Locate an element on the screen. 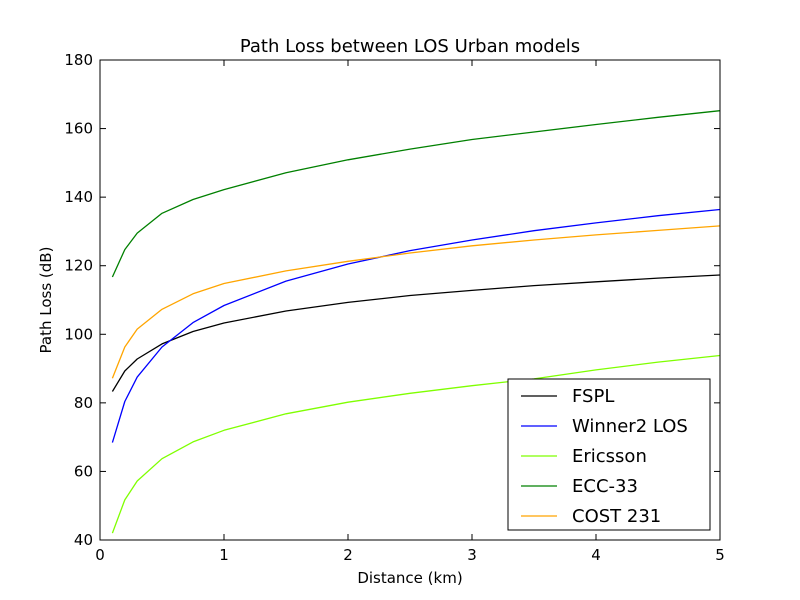  legend-label: FSPL is located at coordinates (593, 396).